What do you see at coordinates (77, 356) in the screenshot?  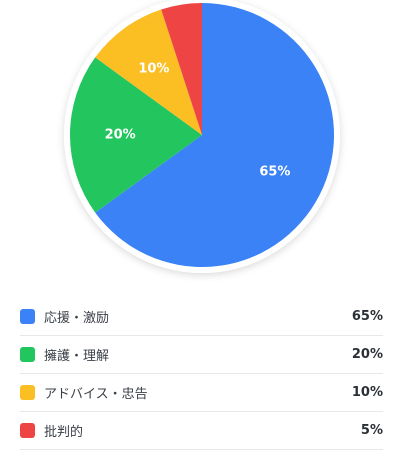 I see `legend-label: 擁護・理解` at bounding box center [77, 356].